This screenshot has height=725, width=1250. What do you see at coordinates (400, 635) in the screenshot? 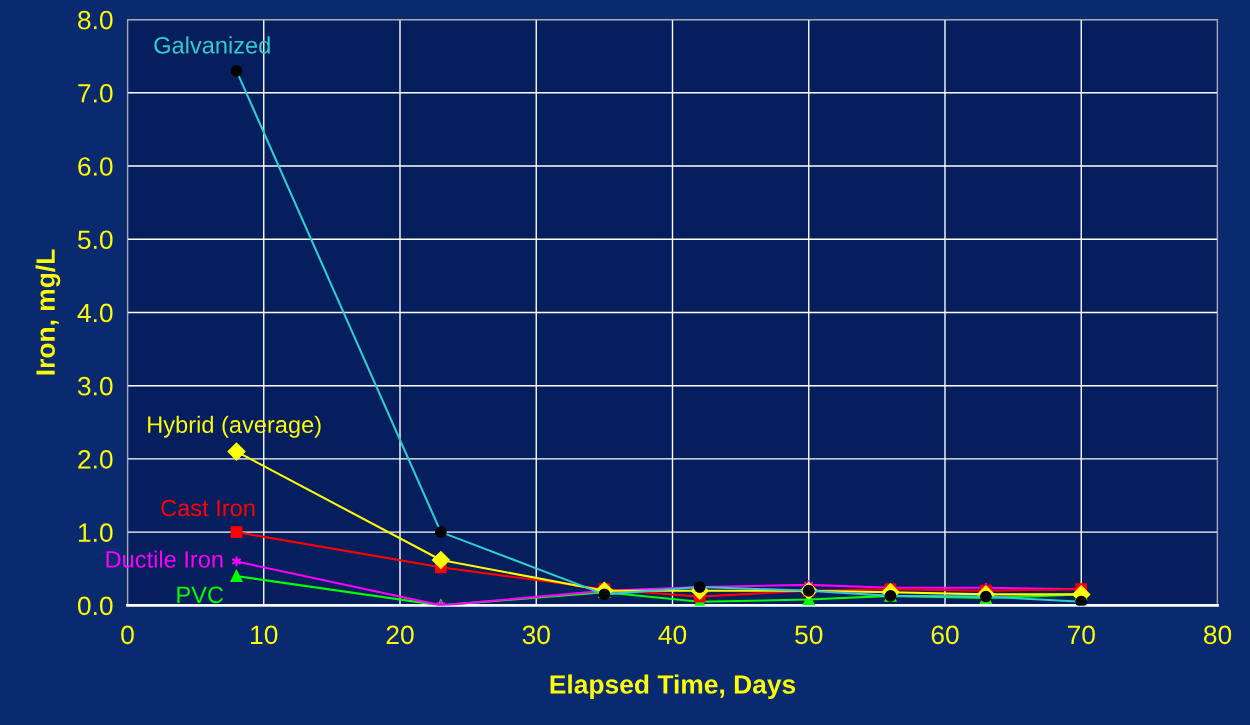
I see `x-tick-label: 20` at bounding box center [400, 635].